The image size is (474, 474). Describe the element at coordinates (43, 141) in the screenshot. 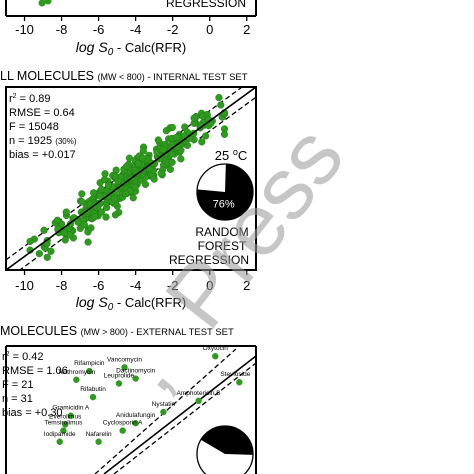

I see `stat-n: n = 1925 (30%)` at that location.